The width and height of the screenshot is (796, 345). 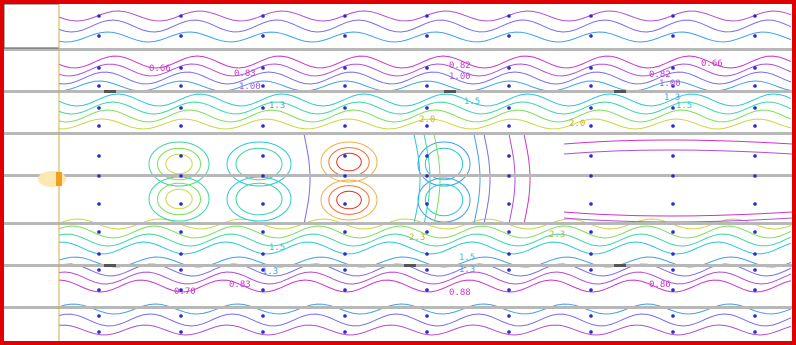 I want to click on inlet-marker, so click(x=52, y=179).